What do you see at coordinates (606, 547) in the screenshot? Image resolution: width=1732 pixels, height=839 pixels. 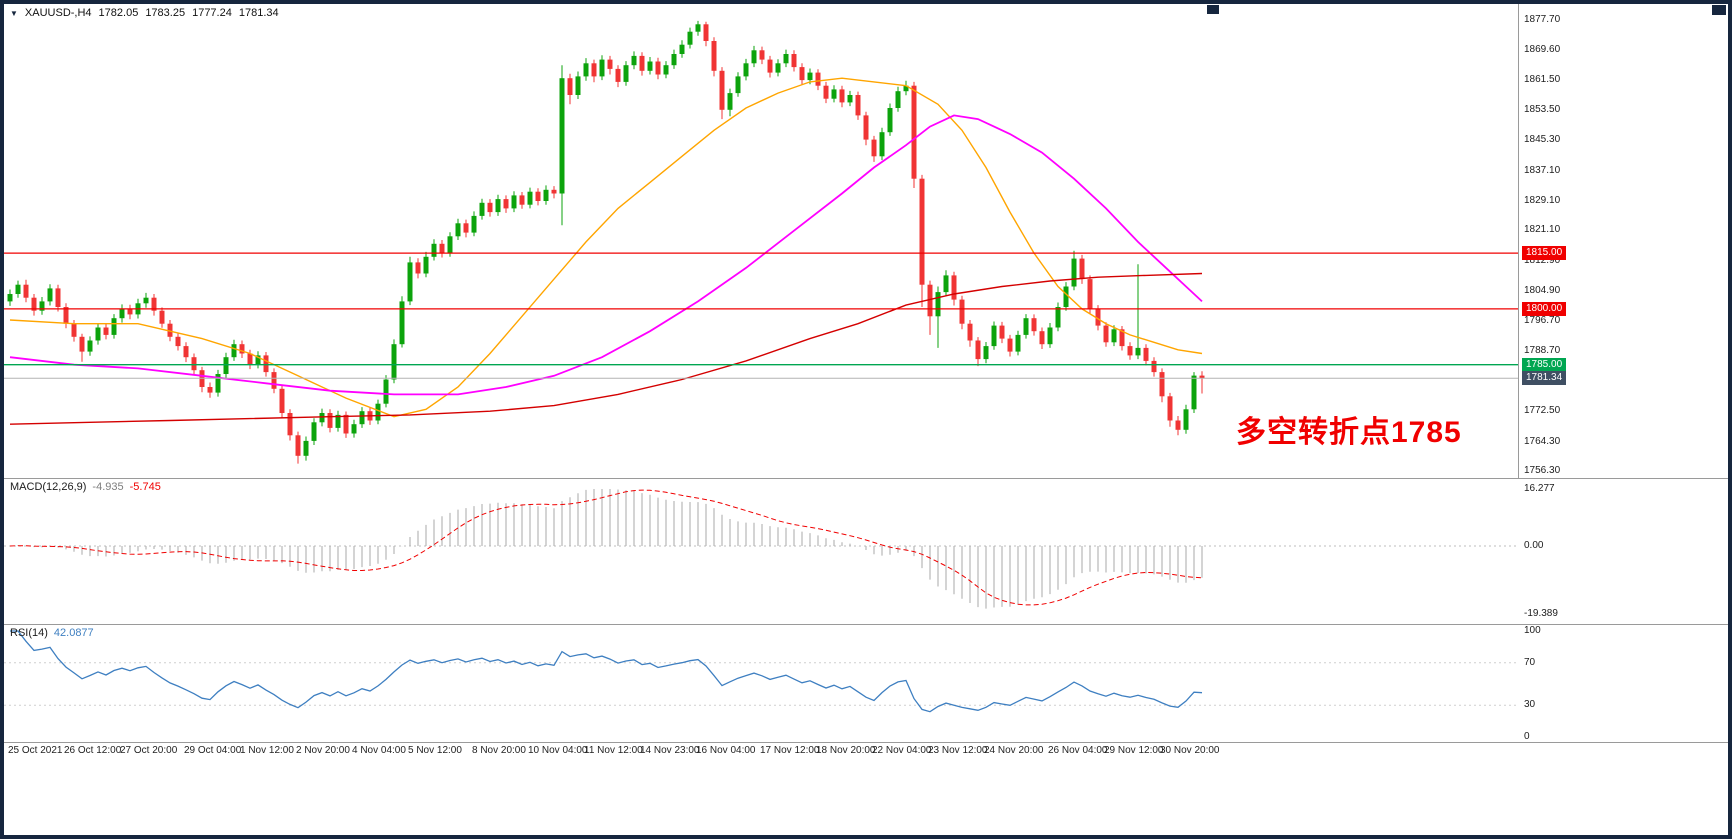 I see `macd-signal-line` at bounding box center [606, 547].